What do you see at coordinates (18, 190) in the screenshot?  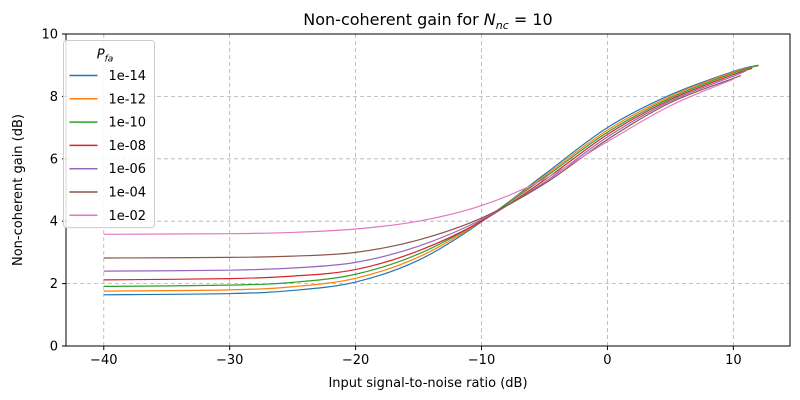 I see `y-axis-label: Non-coherent gain (dB)` at bounding box center [18, 190].